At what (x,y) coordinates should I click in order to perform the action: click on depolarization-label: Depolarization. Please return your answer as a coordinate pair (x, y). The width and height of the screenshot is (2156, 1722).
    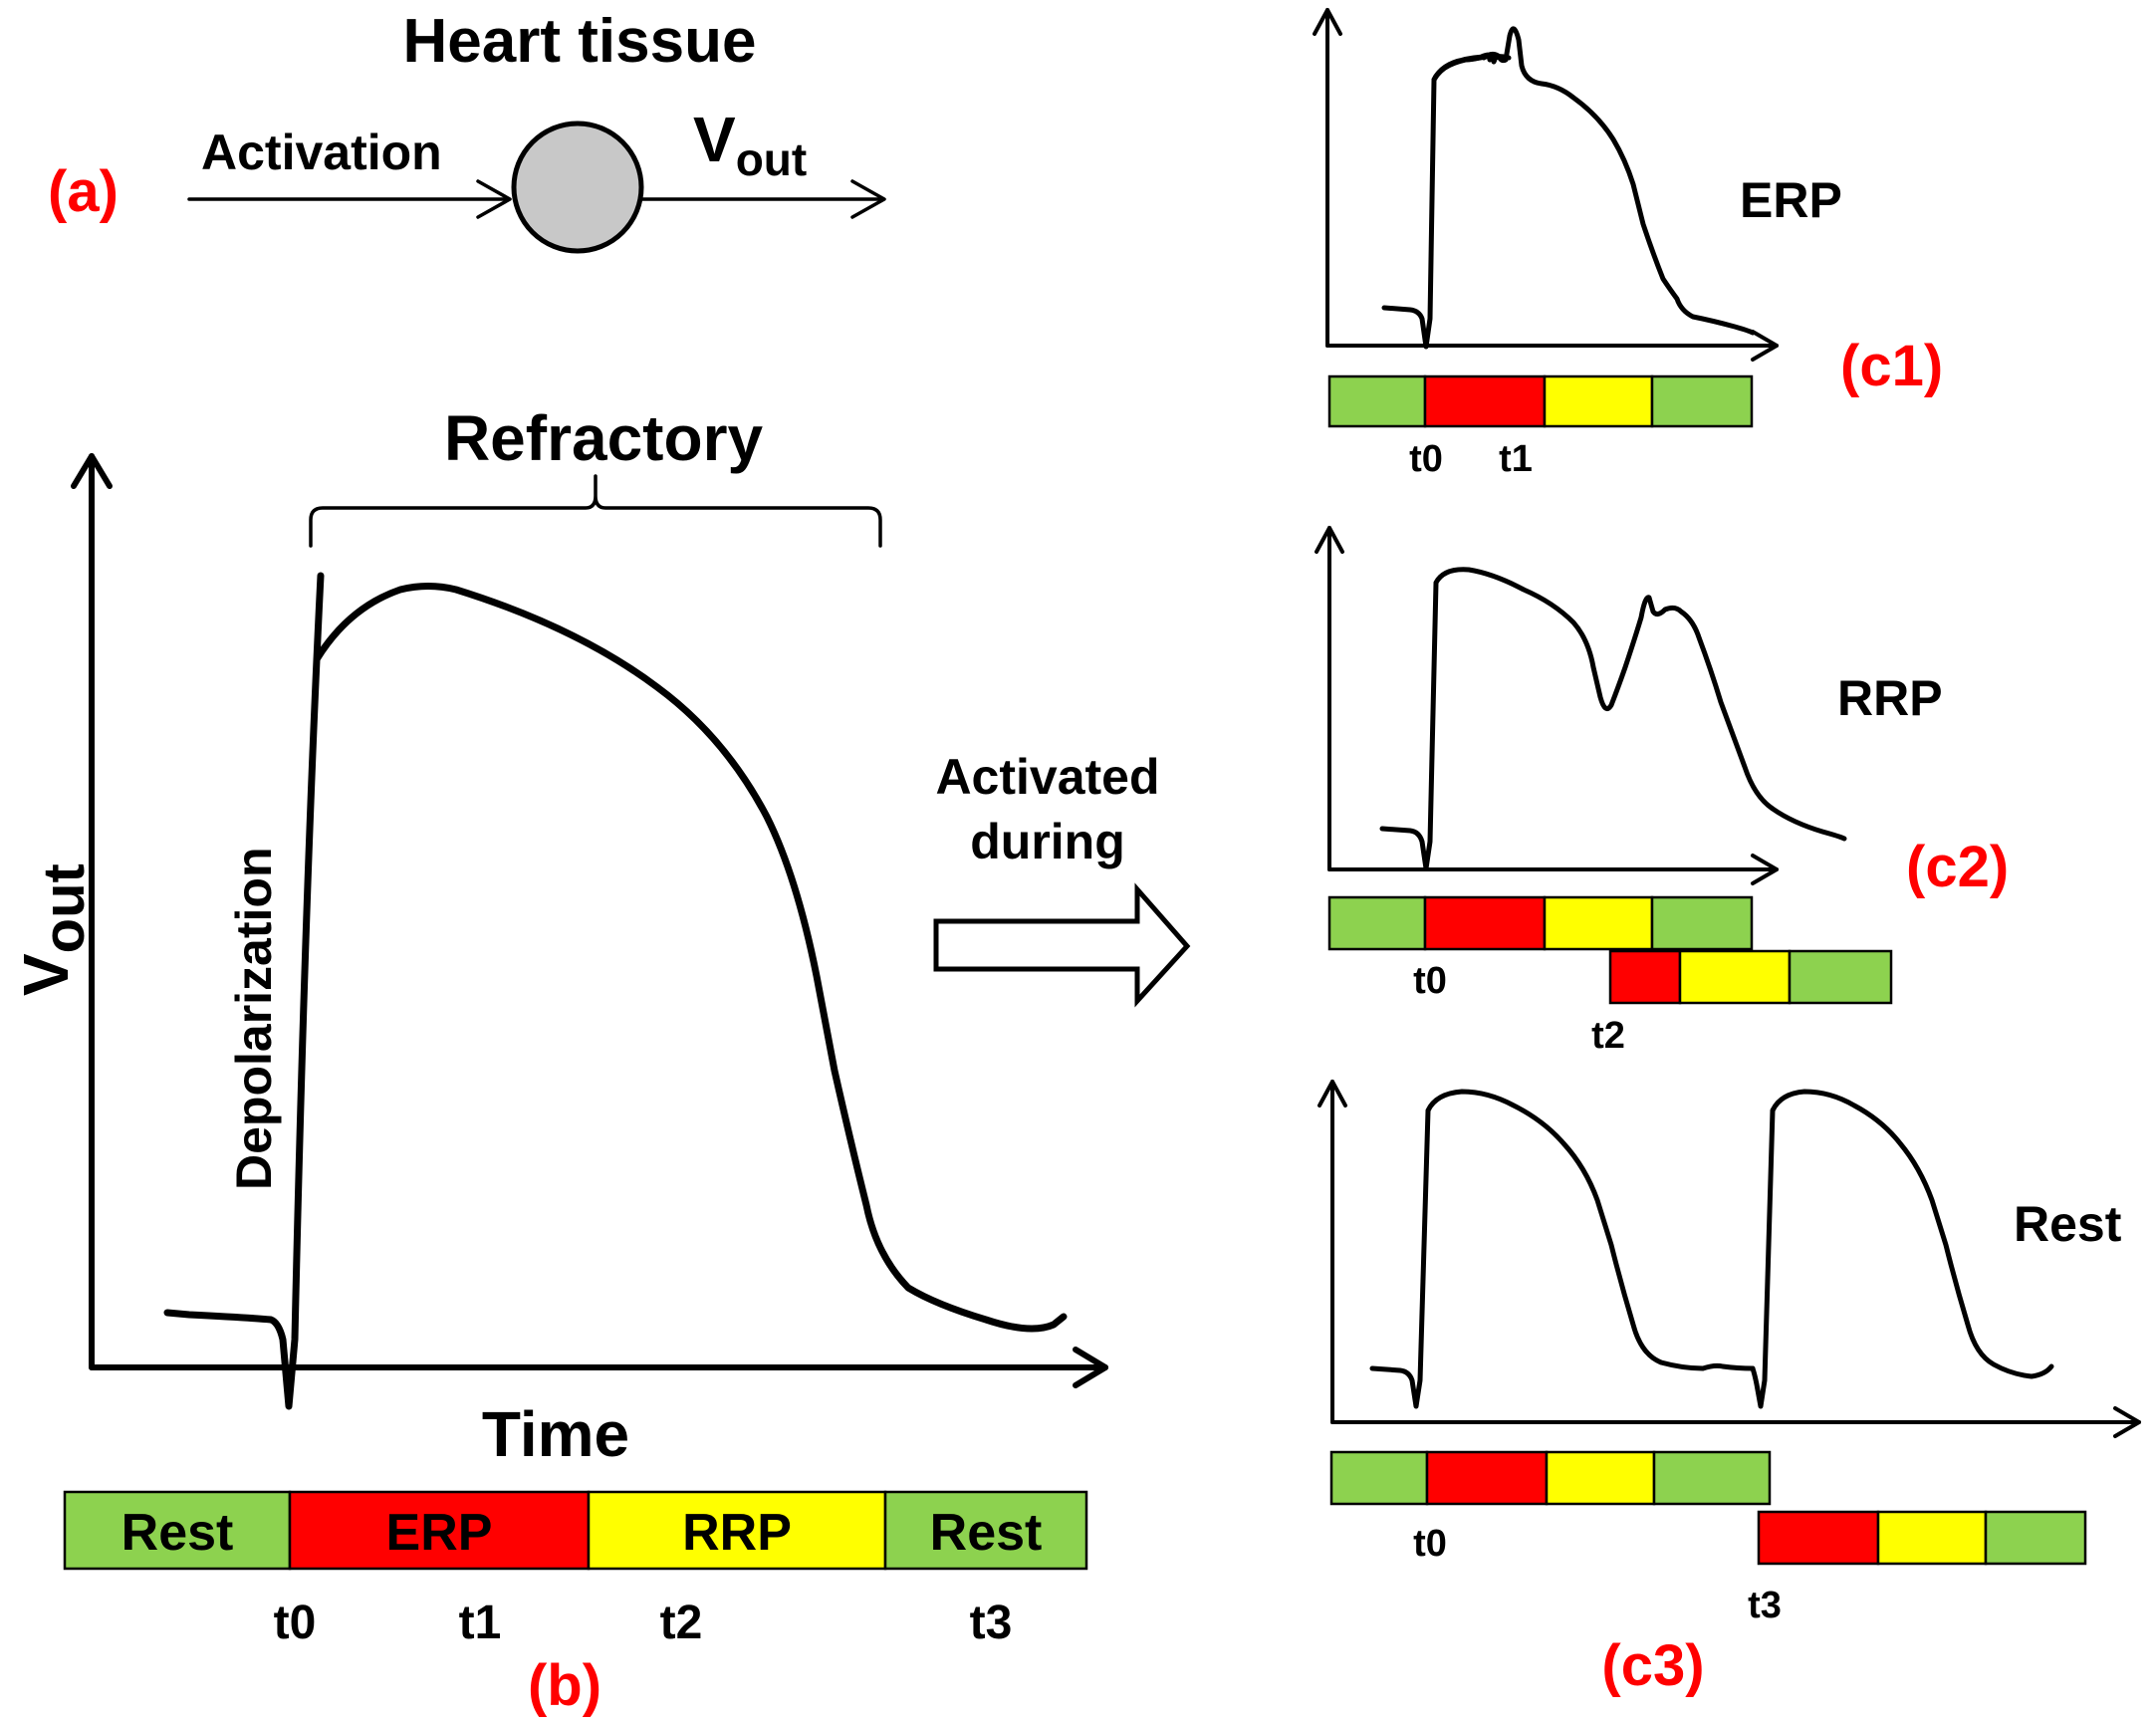
    Looking at the image, I should click on (254, 1019).